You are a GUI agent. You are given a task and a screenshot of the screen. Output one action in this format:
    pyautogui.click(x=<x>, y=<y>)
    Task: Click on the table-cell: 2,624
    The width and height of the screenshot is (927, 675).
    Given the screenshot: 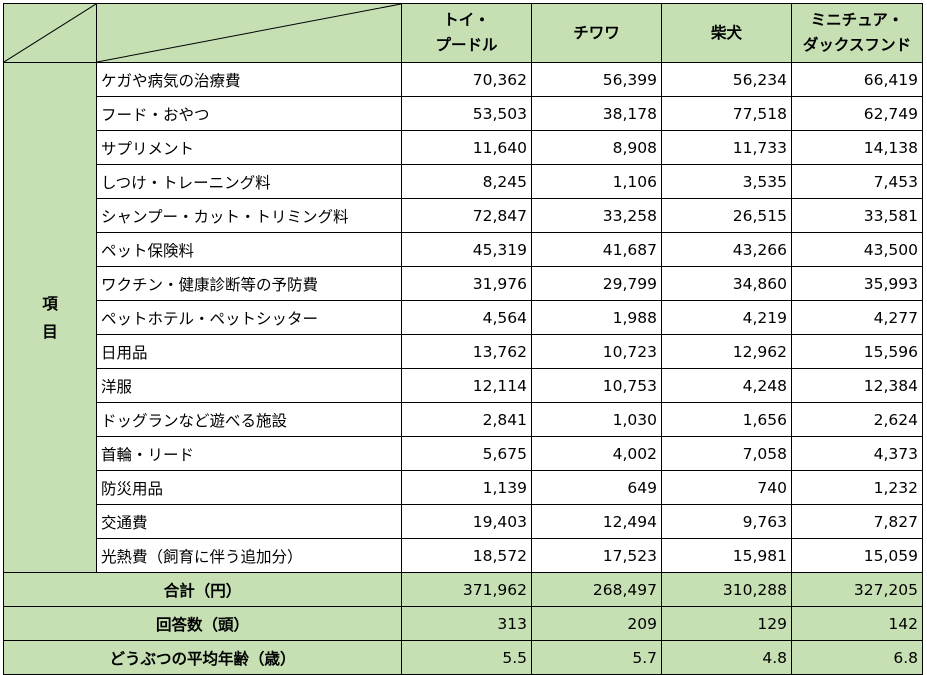 What is the action you would take?
    pyautogui.click(x=857, y=419)
    